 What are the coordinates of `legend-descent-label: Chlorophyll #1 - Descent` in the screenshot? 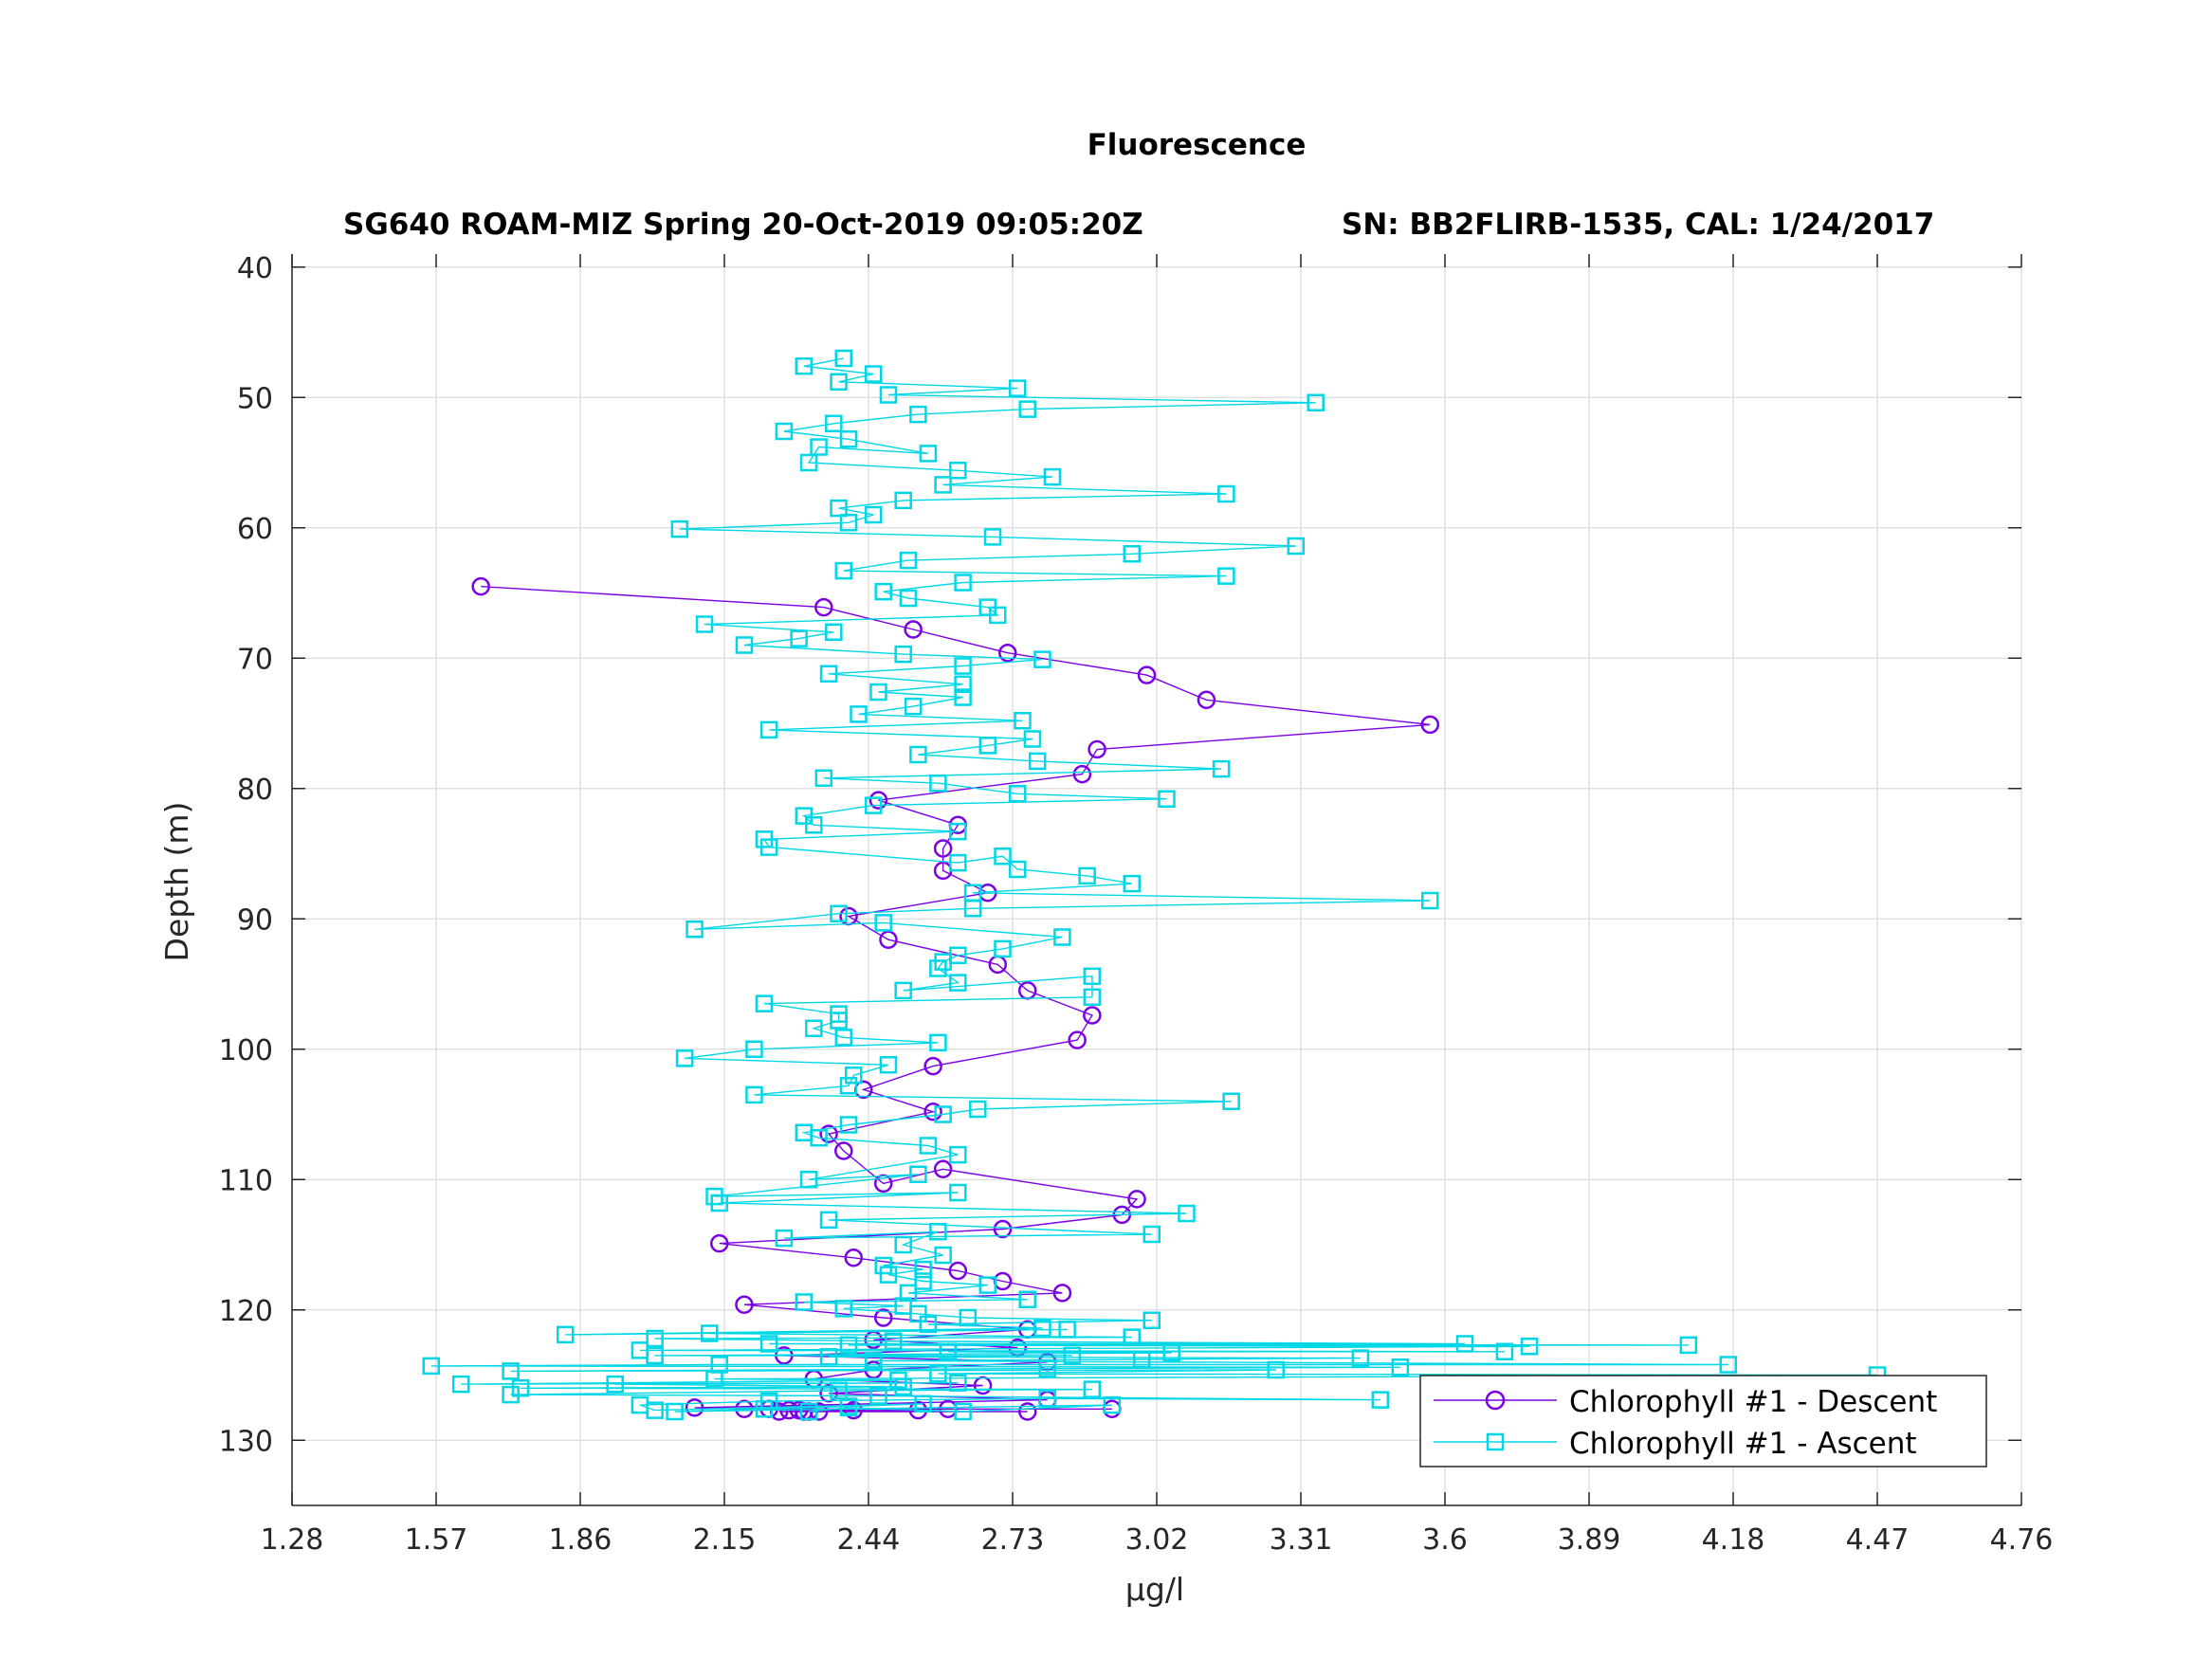 It's located at (1753, 1402).